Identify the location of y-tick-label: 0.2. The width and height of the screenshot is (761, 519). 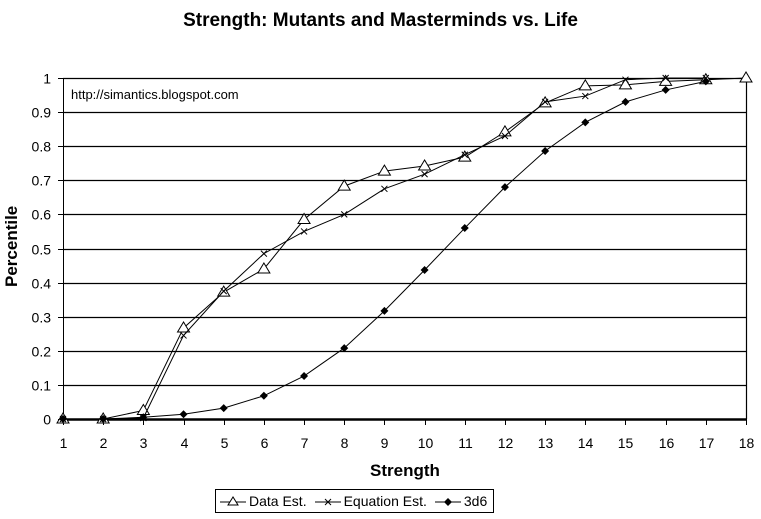
(42, 352).